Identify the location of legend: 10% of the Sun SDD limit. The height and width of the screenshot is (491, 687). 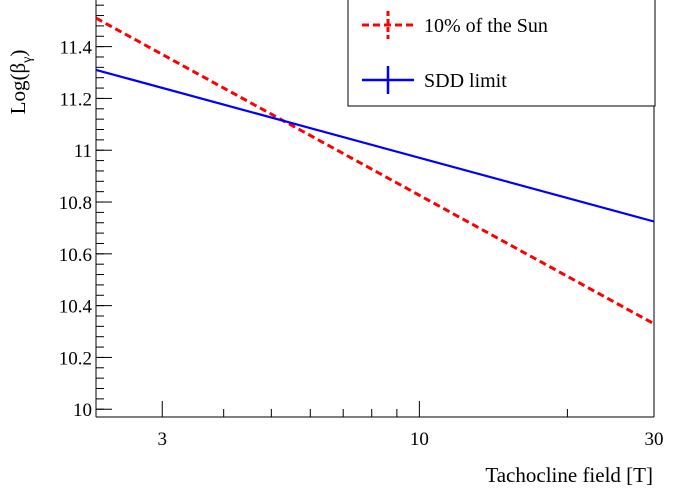
(501, 53).